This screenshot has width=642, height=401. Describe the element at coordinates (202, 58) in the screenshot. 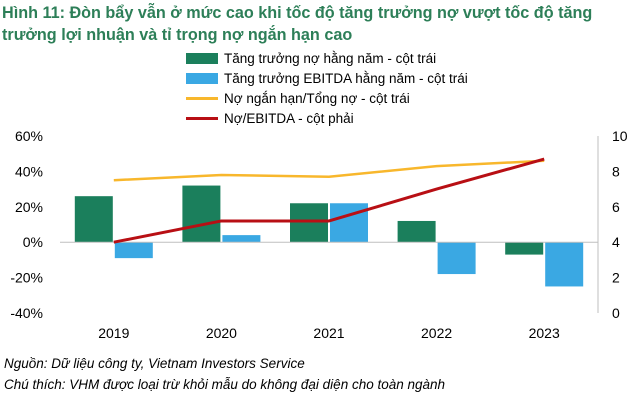

I see `legend-swatch-debt-growth` at that location.